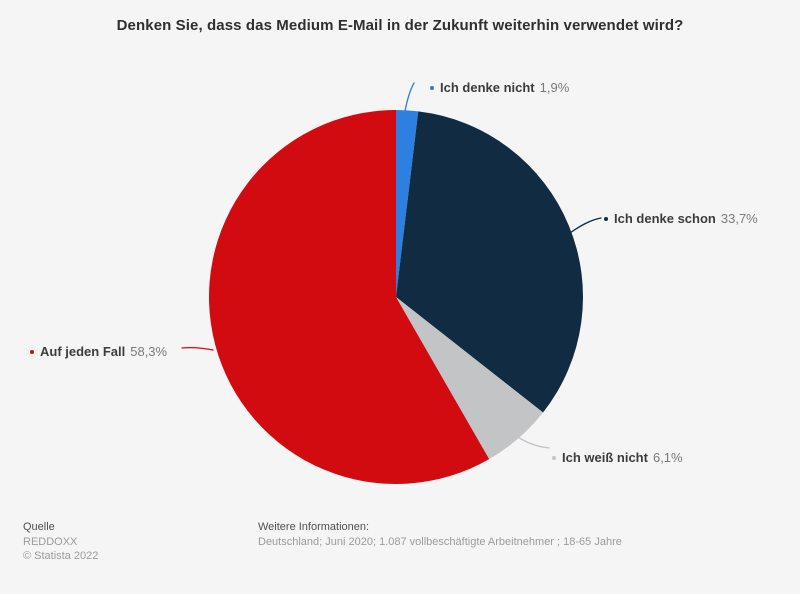 The image size is (800, 594). I want to click on pie-label-value: 6,1%, so click(667, 457).